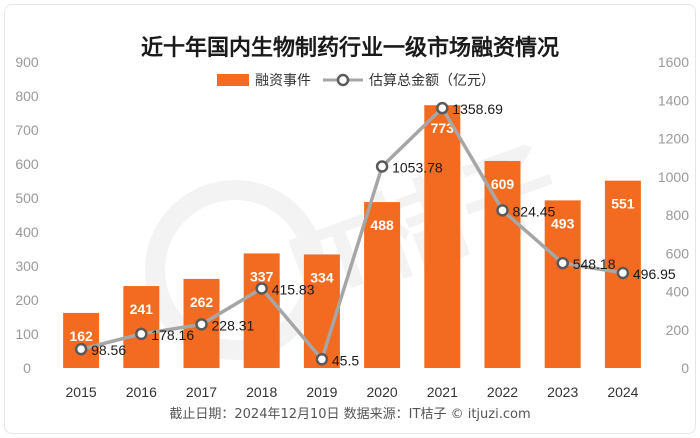 The image size is (700, 438). I want to click on bar-2021, so click(442, 237).